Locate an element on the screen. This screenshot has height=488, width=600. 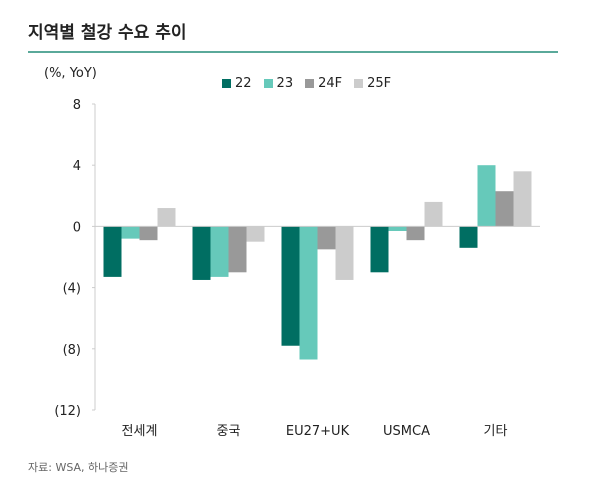
legend-label: 24F is located at coordinates (330, 83).